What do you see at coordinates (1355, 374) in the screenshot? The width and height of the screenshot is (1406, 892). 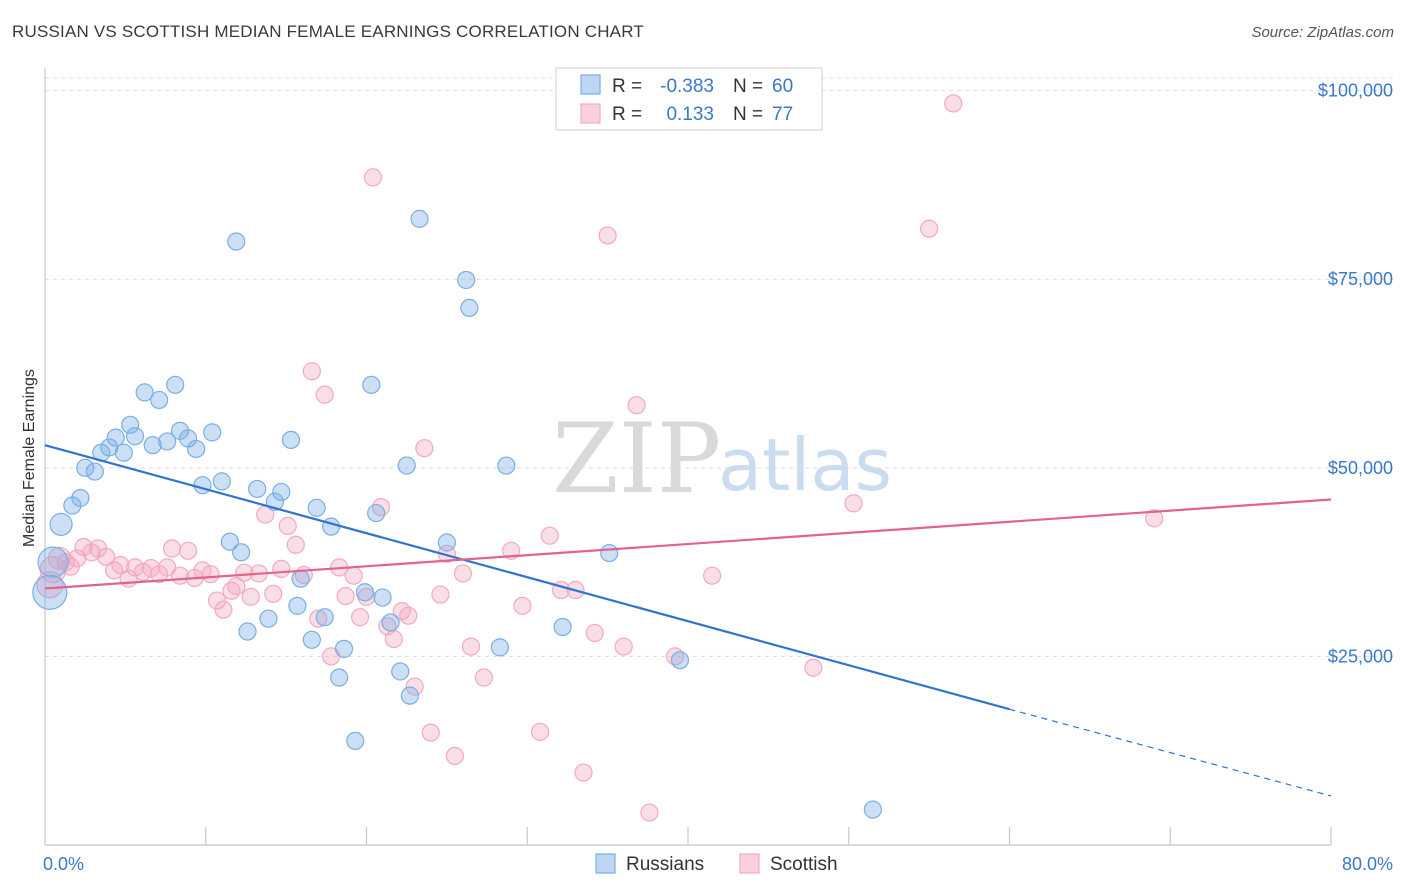 I see `y-tick-labels: $25,000 $50,000 $75,000 $100,000` at bounding box center [1355, 374].